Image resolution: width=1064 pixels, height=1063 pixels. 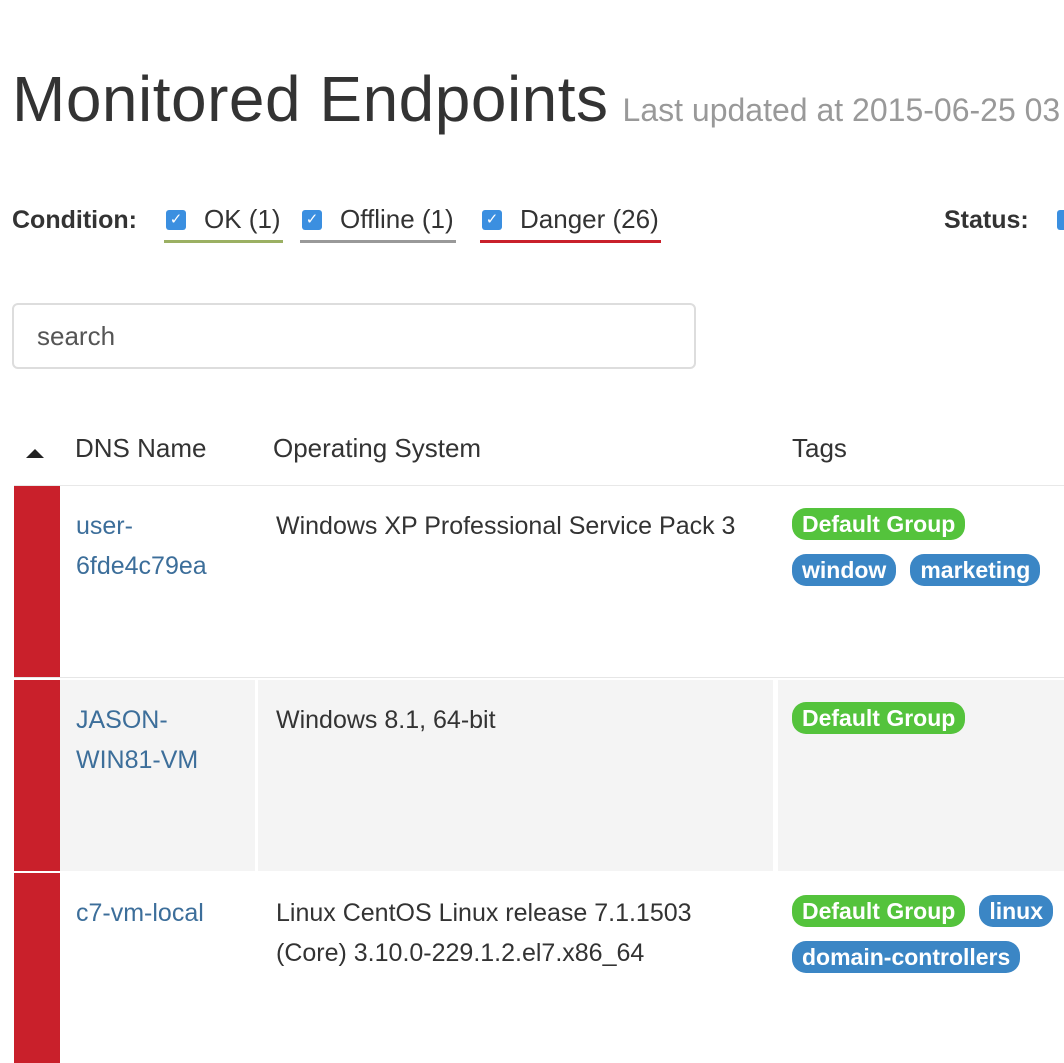 What do you see at coordinates (141, 546) in the screenshot?
I see `dns-name-link: user-6fde4c79ea` at bounding box center [141, 546].